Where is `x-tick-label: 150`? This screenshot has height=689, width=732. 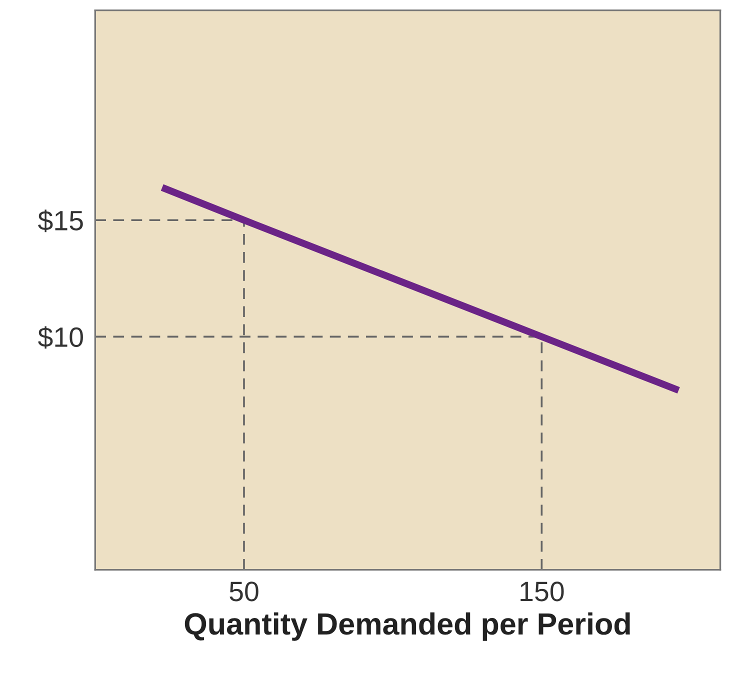
x-tick-label: 150 is located at coordinates (542, 592).